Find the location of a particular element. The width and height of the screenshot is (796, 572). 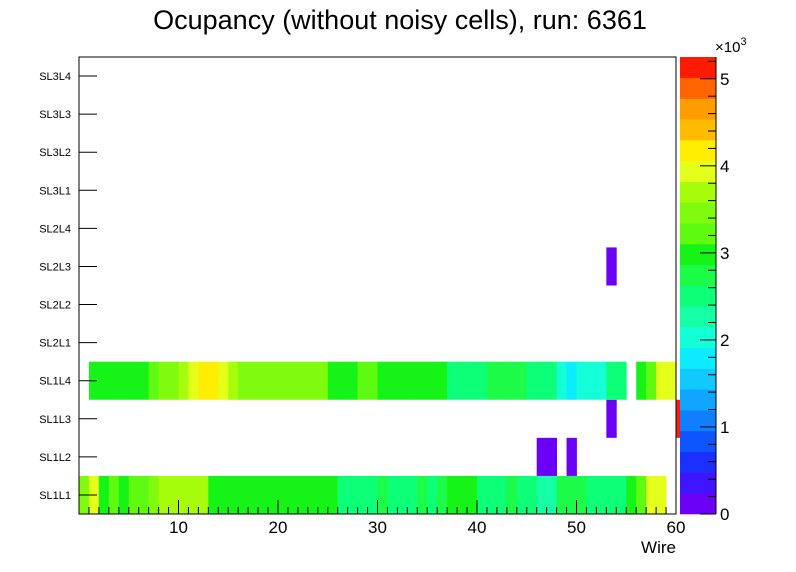

multiplier-text: ×10 is located at coordinates (727, 47).